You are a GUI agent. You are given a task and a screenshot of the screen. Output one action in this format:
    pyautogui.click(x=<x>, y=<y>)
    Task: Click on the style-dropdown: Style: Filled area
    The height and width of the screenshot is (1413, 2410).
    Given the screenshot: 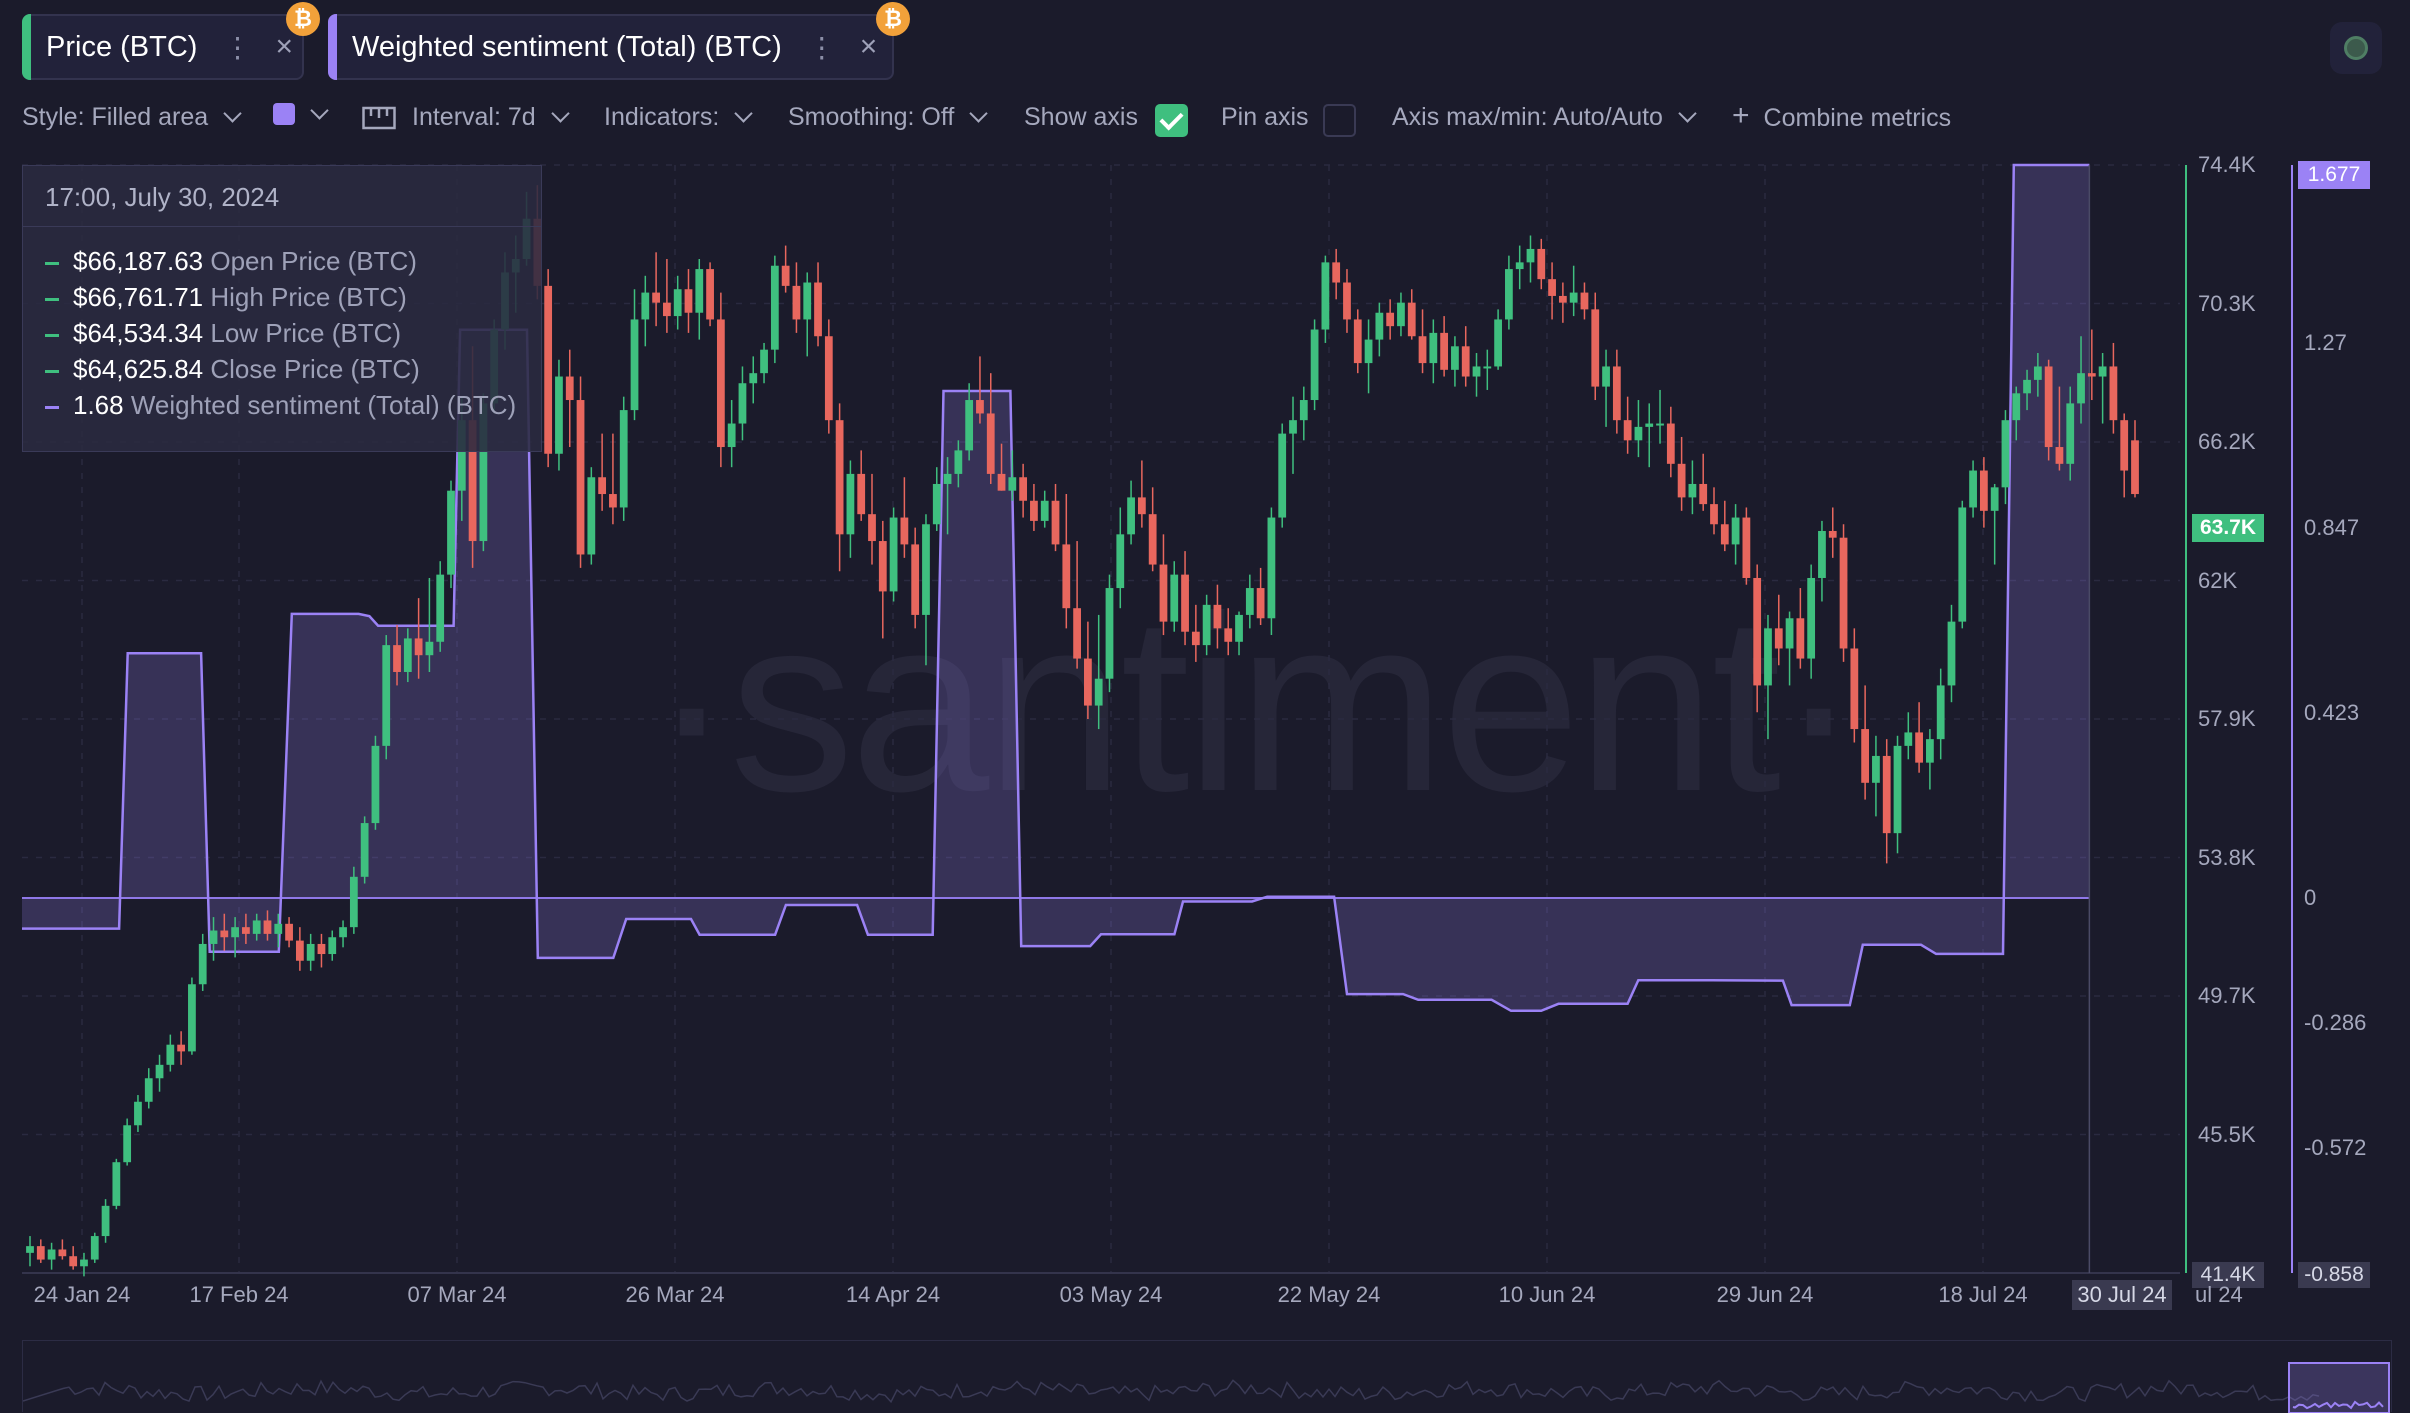 What is the action you would take?
    pyautogui.click(x=132, y=117)
    